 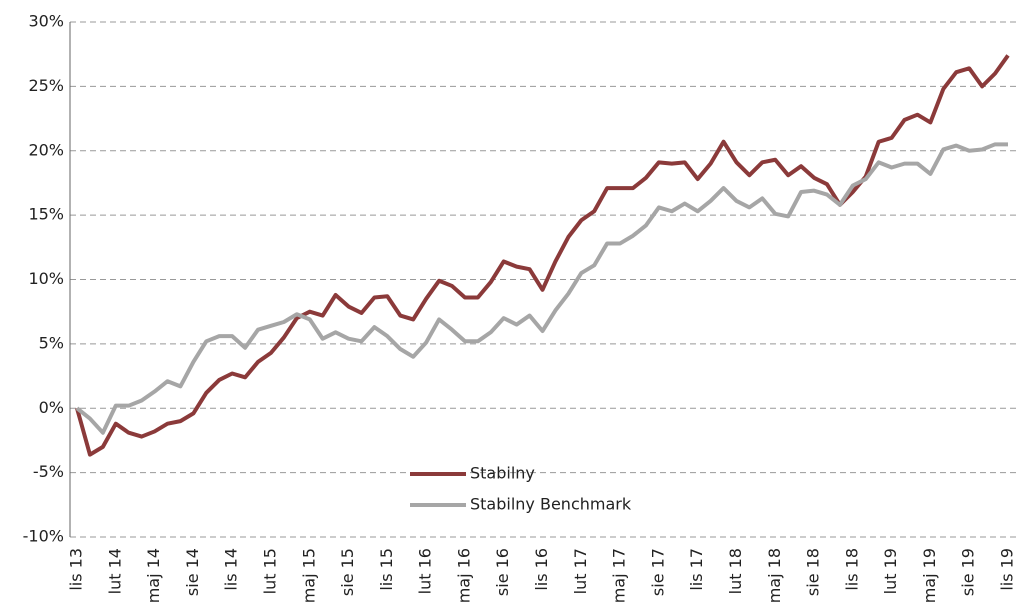 What do you see at coordinates (46, 149) in the screenshot?
I see `y-tick-label: 20%` at bounding box center [46, 149].